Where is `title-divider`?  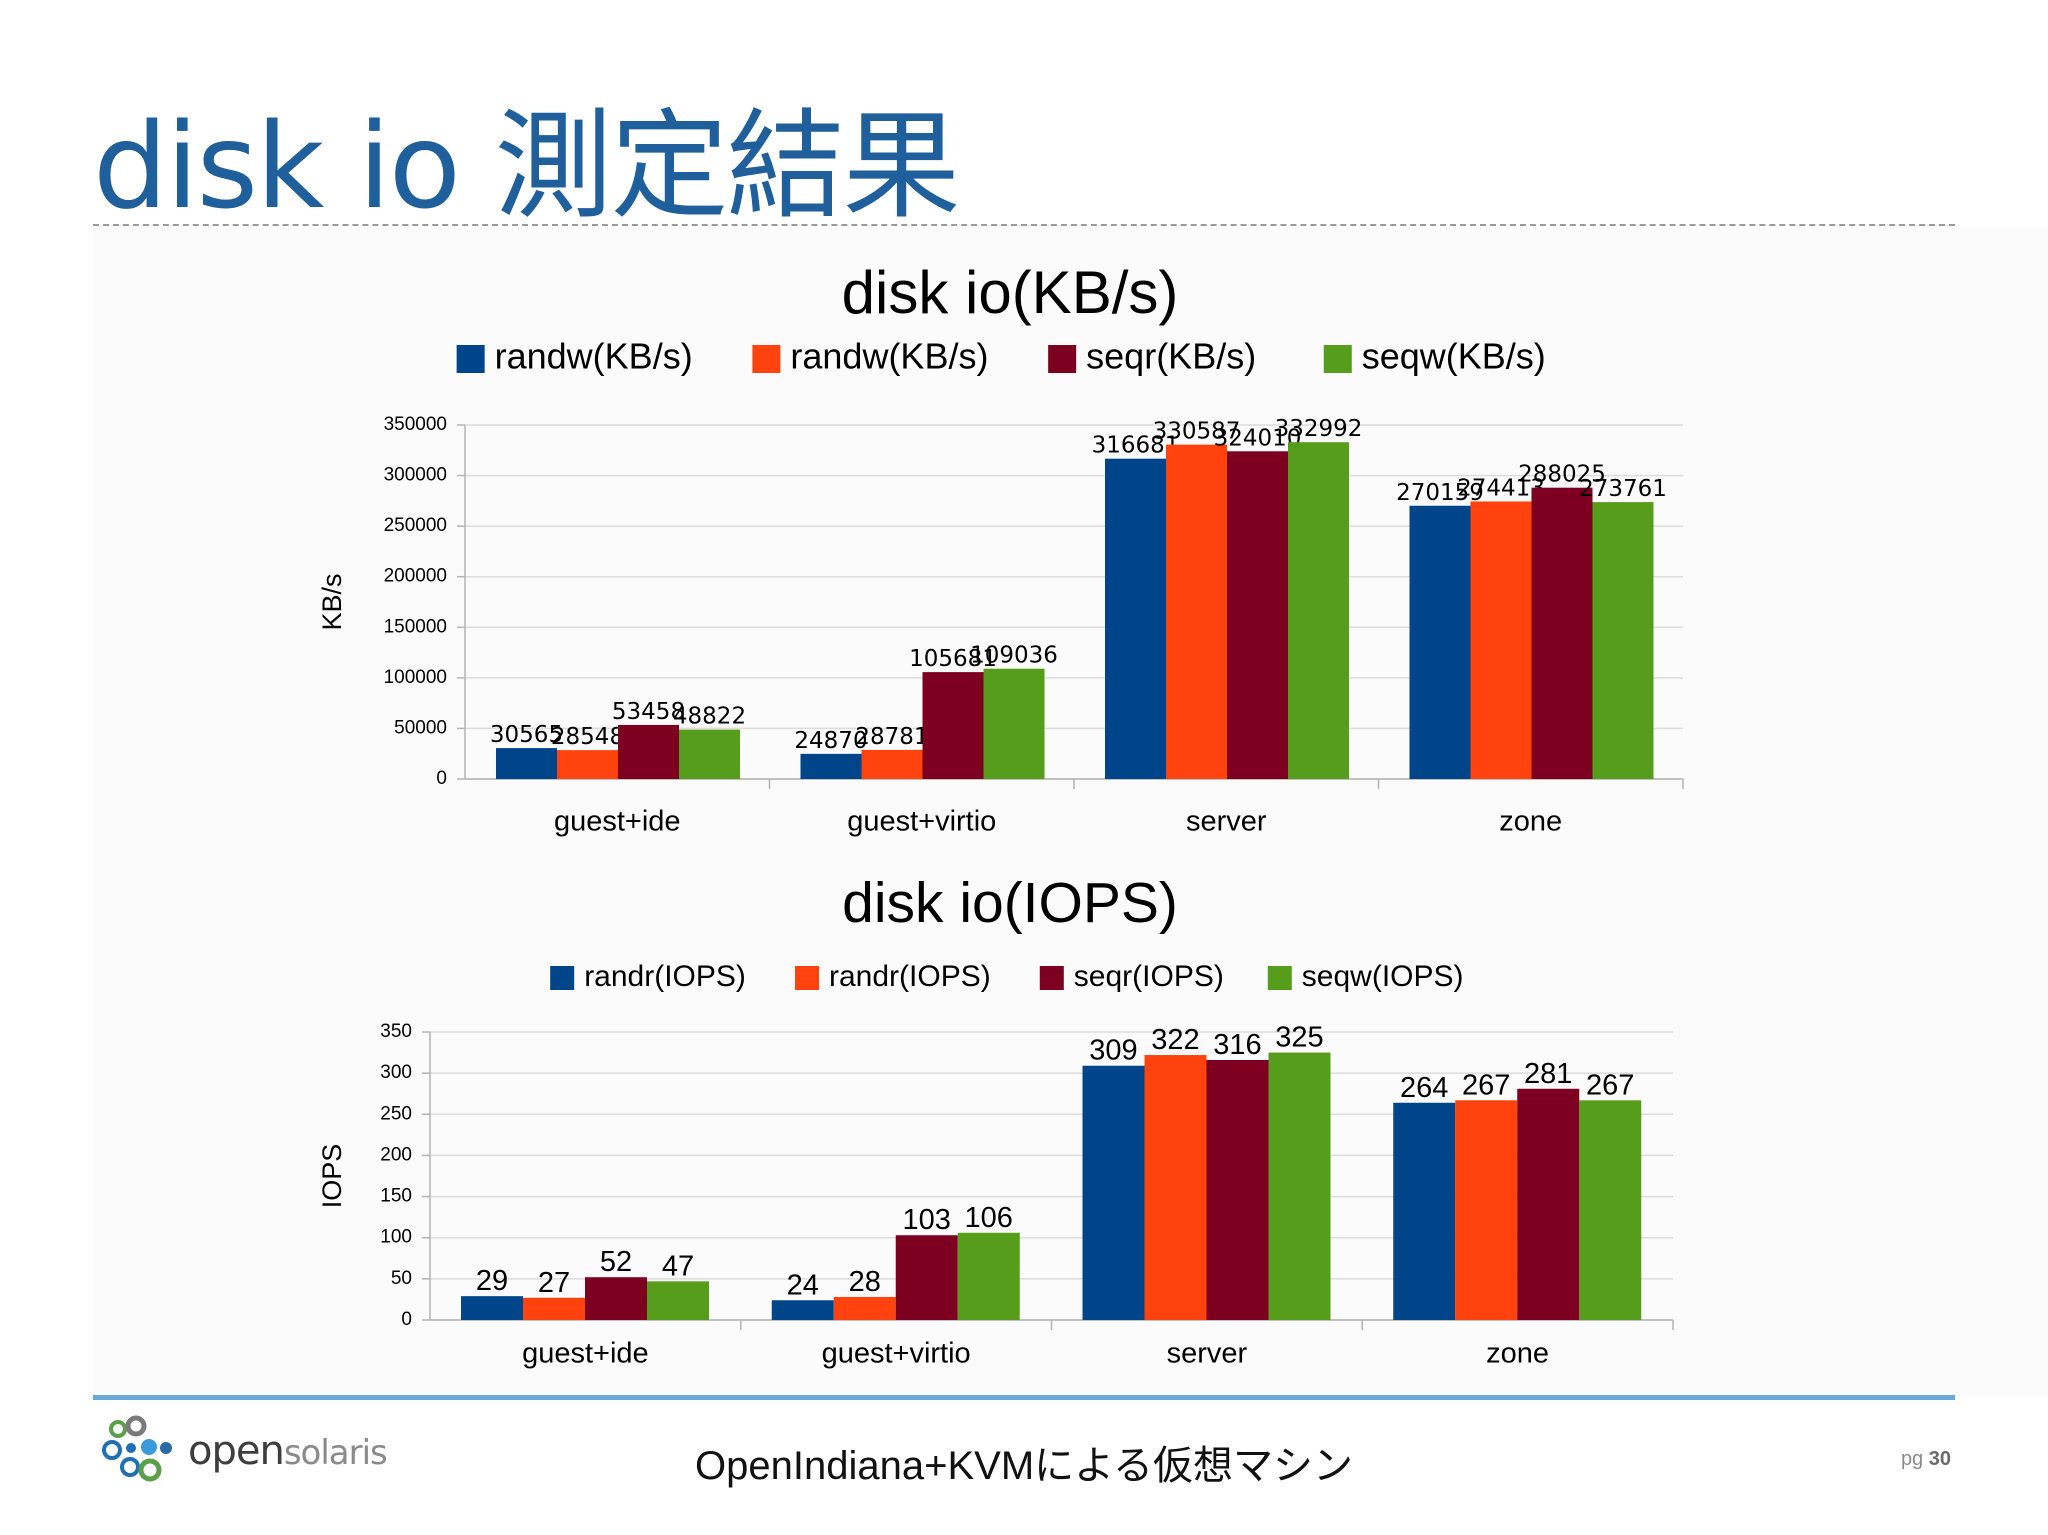
title-divider is located at coordinates (1024, 225).